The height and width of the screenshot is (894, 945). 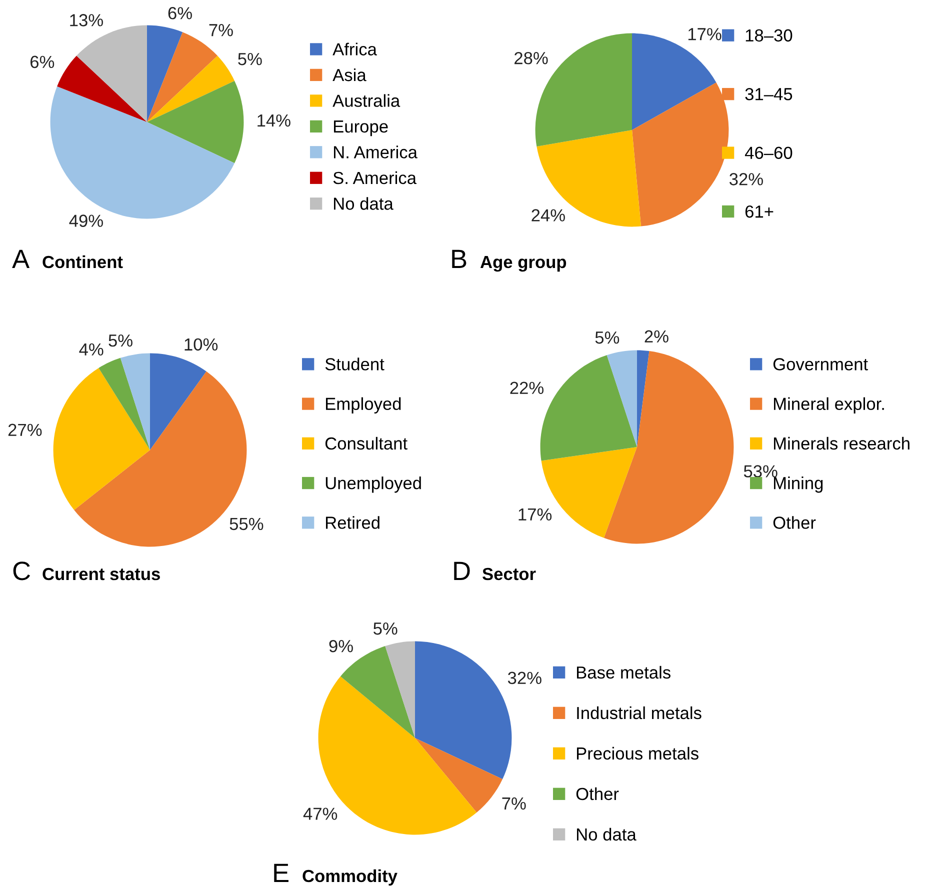 I want to click on legend-label: Employed, so click(x=363, y=405).